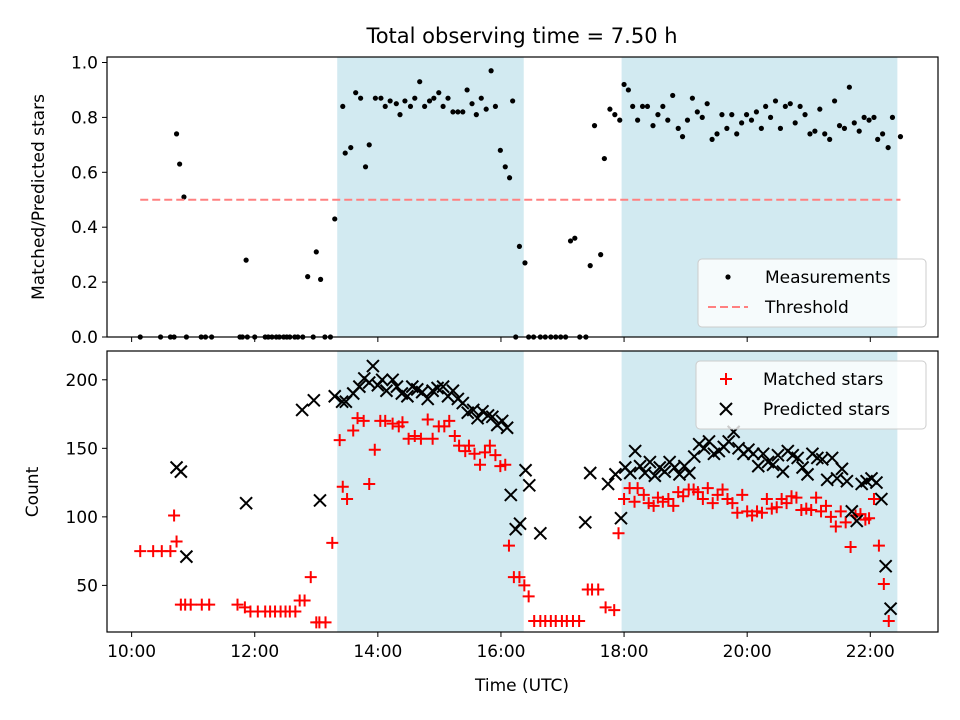  What do you see at coordinates (84, 338) in the screenshot?
I see `ratio-y-tick-label: 0.0` at bounding box center [84, 338].